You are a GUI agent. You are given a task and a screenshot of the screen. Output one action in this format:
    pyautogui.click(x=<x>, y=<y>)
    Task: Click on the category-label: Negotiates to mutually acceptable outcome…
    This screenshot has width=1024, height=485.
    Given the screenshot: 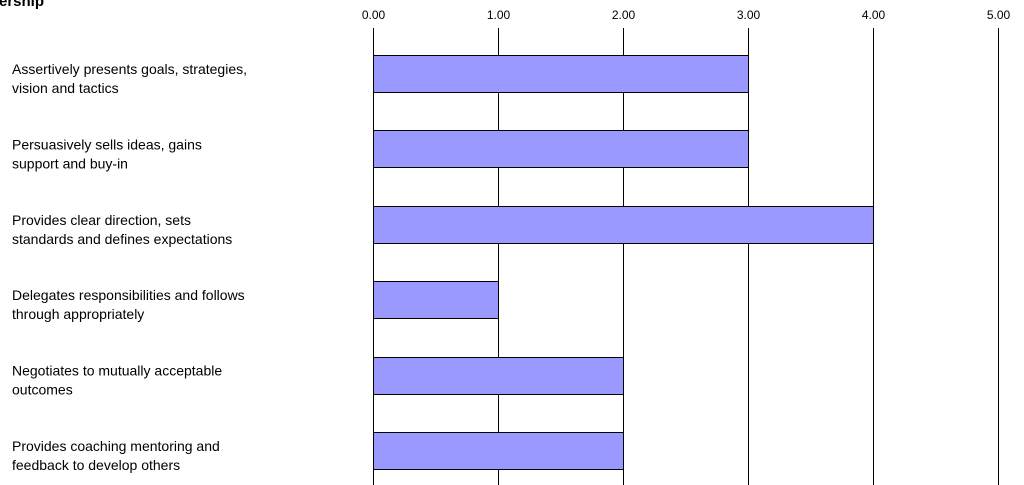 What is the action you would take?
    pyautogui.click(x=117, y=380)
    